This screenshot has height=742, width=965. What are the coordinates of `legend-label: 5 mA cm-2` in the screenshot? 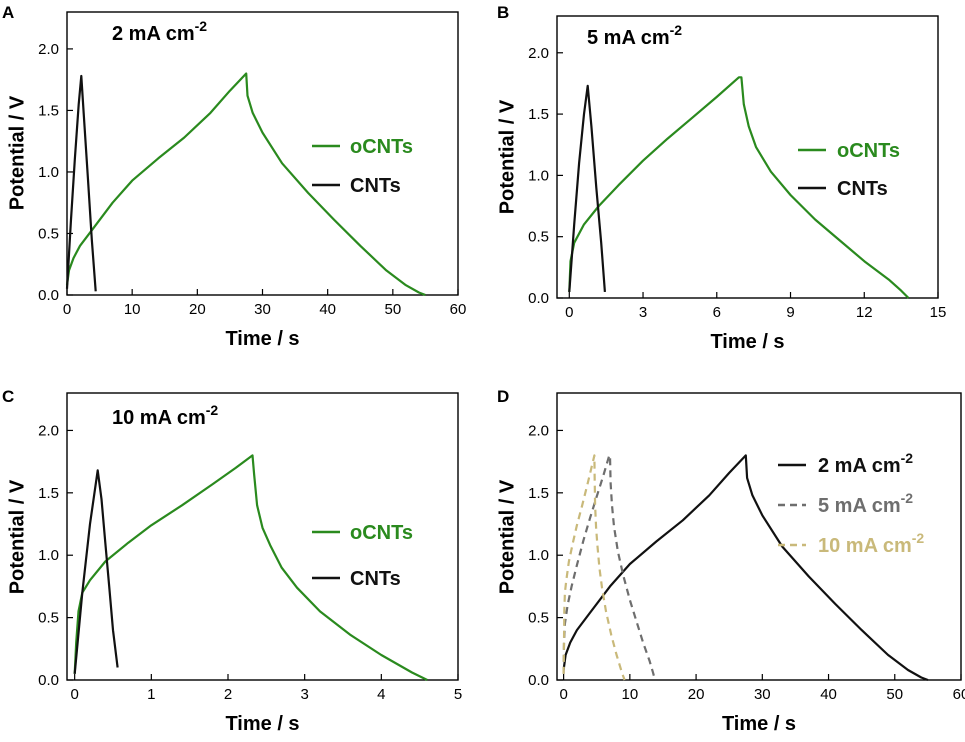 It's located at (865, 503).